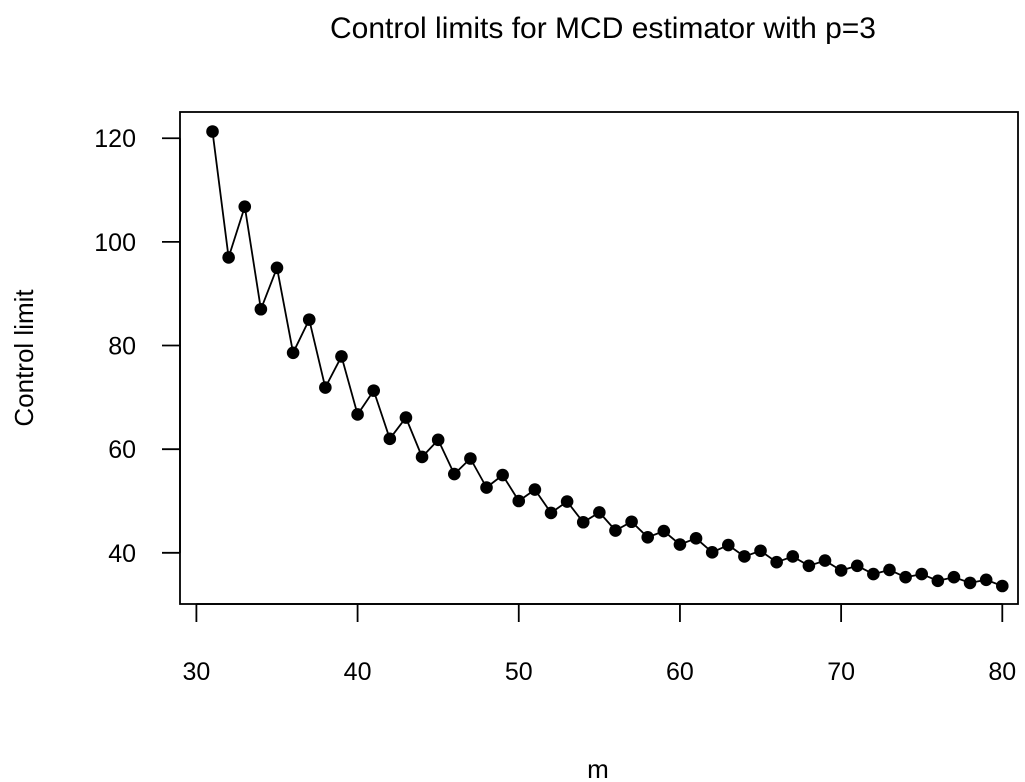  What do you see at coordinates (519, 672) in the screenshot?
I see `x-tick-label: 50` at bounding box center [519, 672].